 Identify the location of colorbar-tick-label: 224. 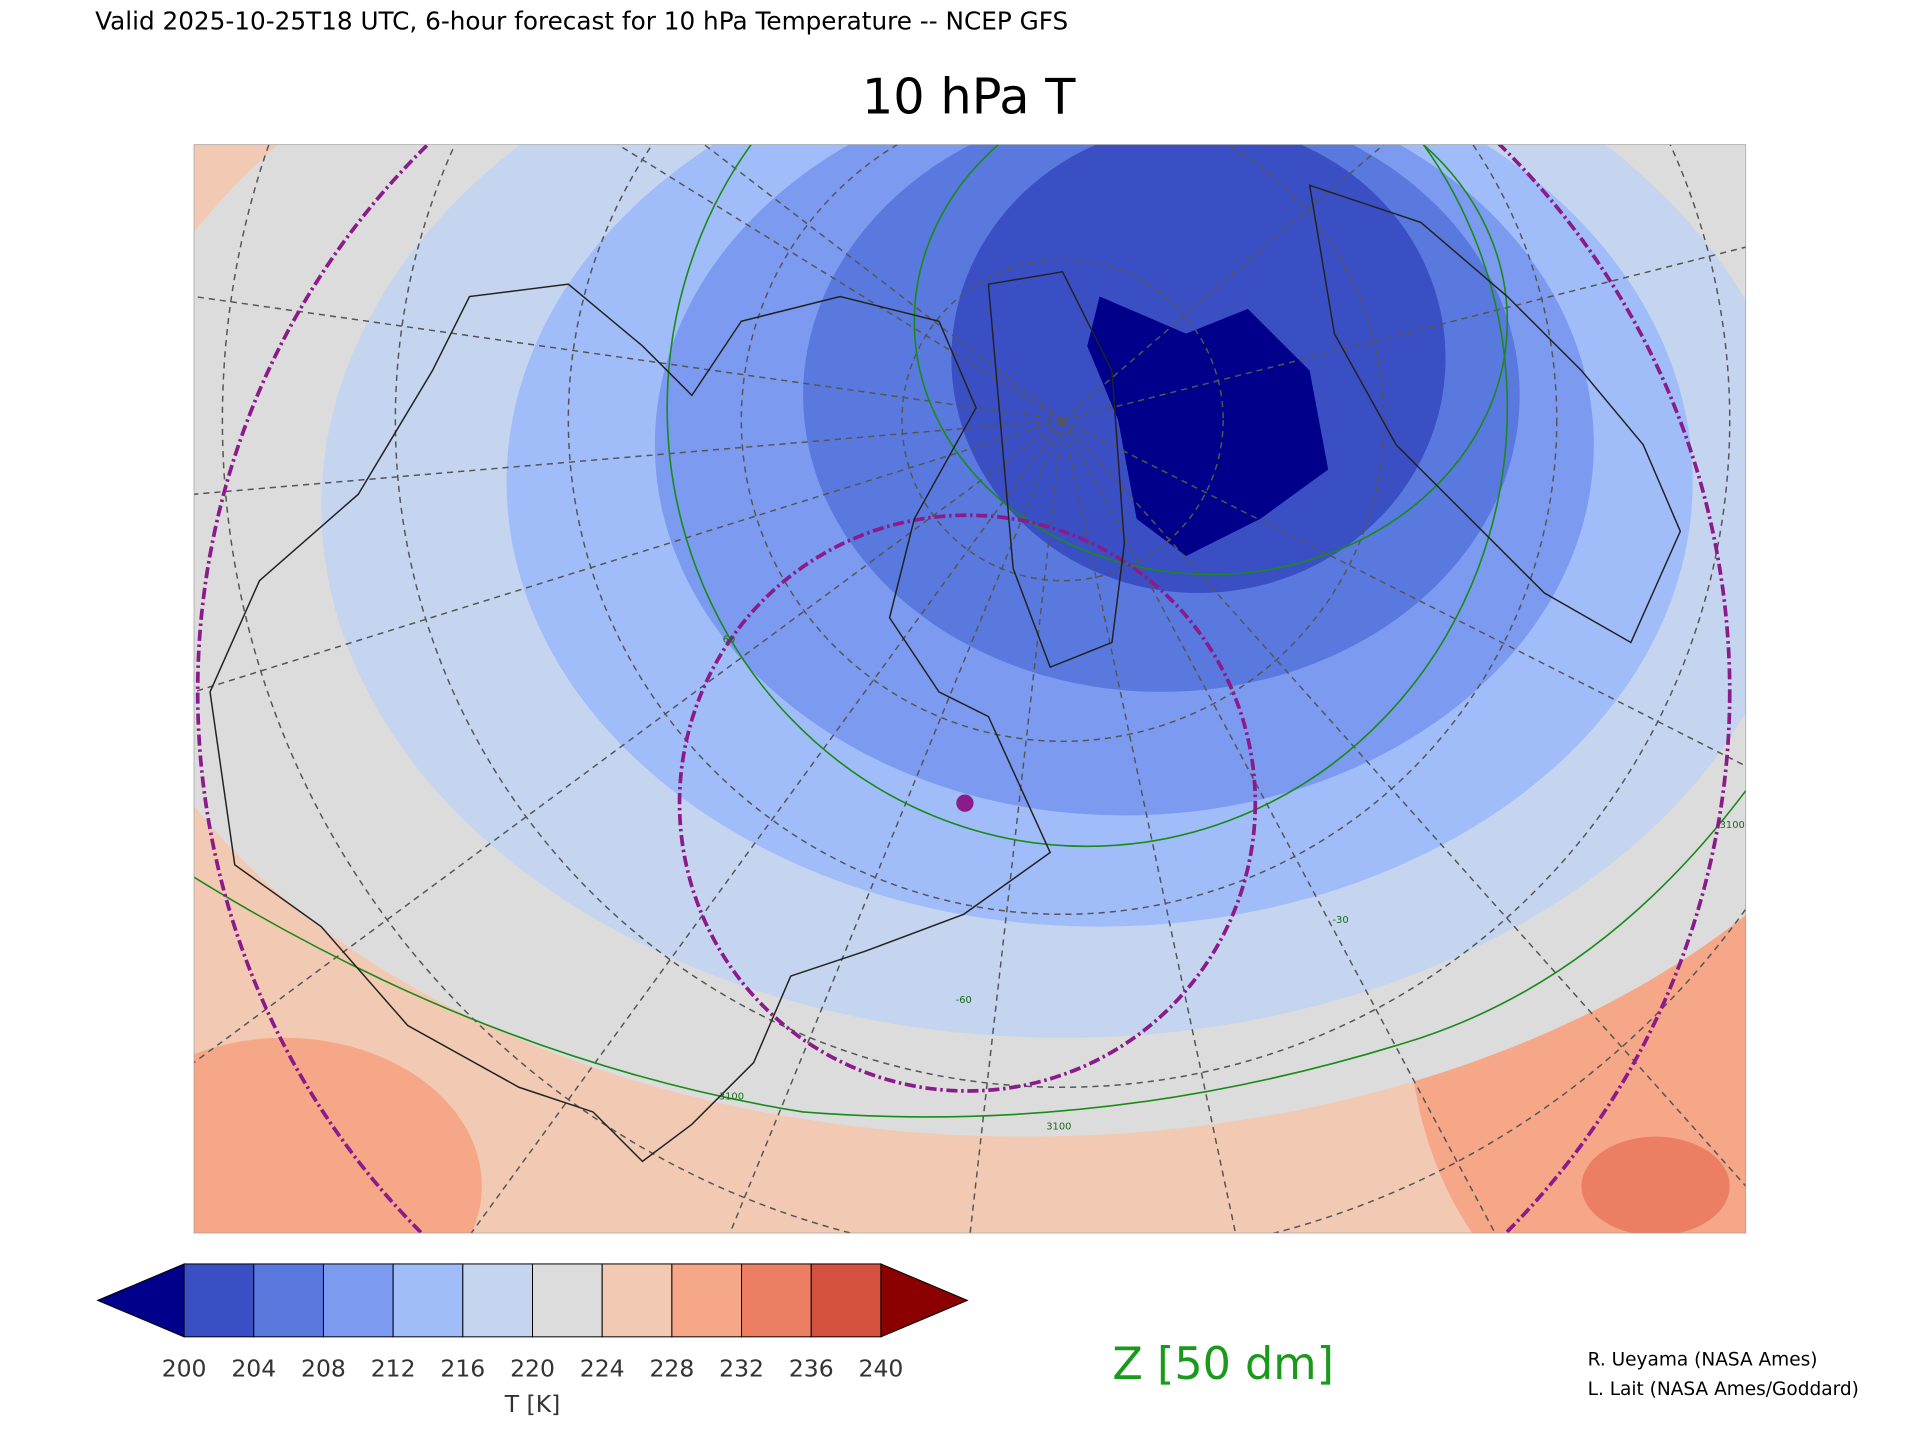
(602, 1368).